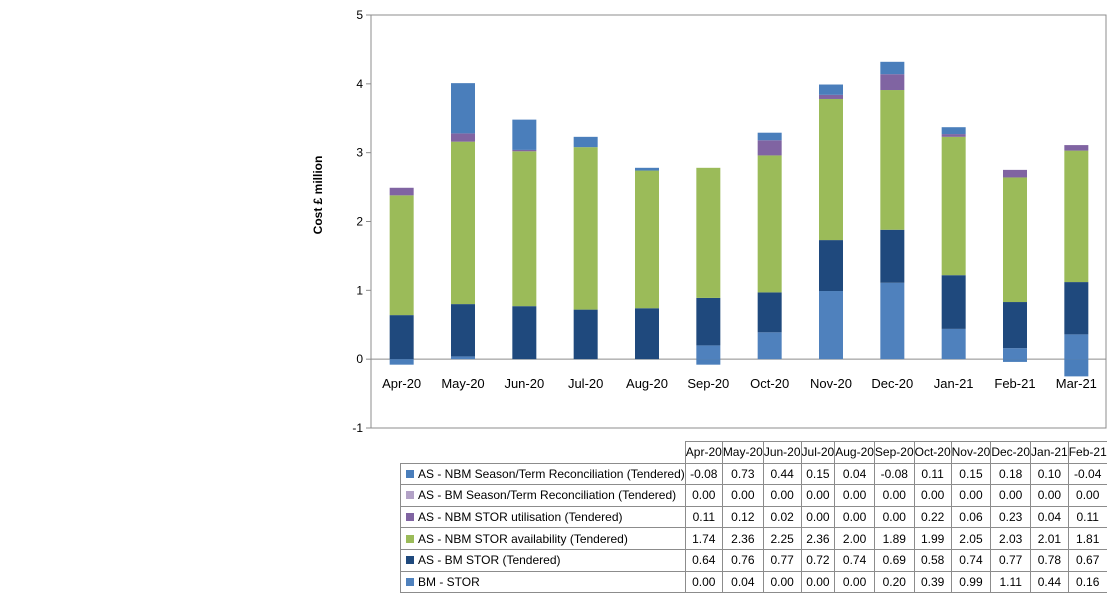 The height and width of the screenshot is (613, 1107). What do you see at coordinates (782, 538) in the screenshot?
I see `table-cell: 2.25` at bounding box center [782, 538].